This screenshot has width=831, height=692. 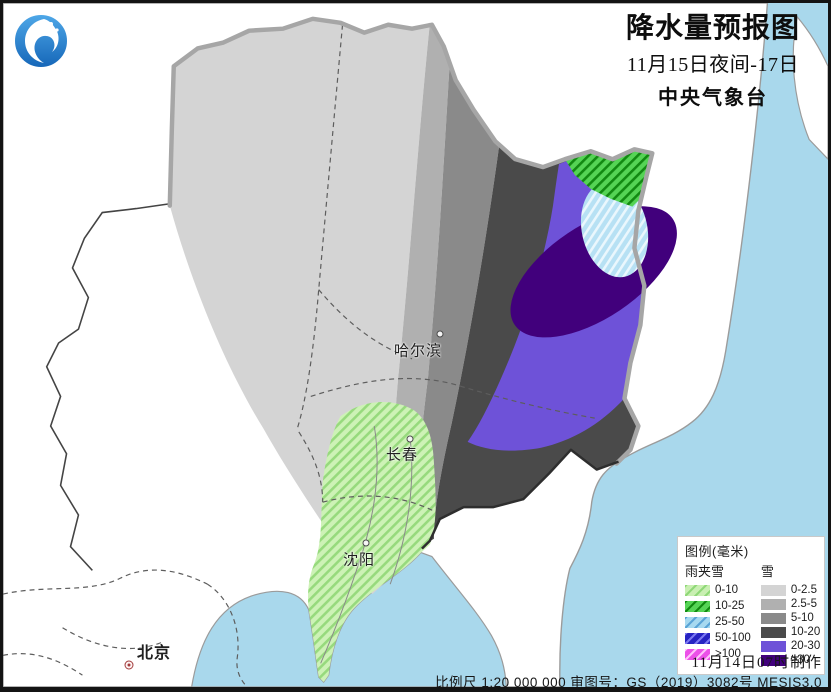 What do you see at coordinates (810, 88) in the screenshot?
I see `island-sakhalin` at bounding box center [810, 88].